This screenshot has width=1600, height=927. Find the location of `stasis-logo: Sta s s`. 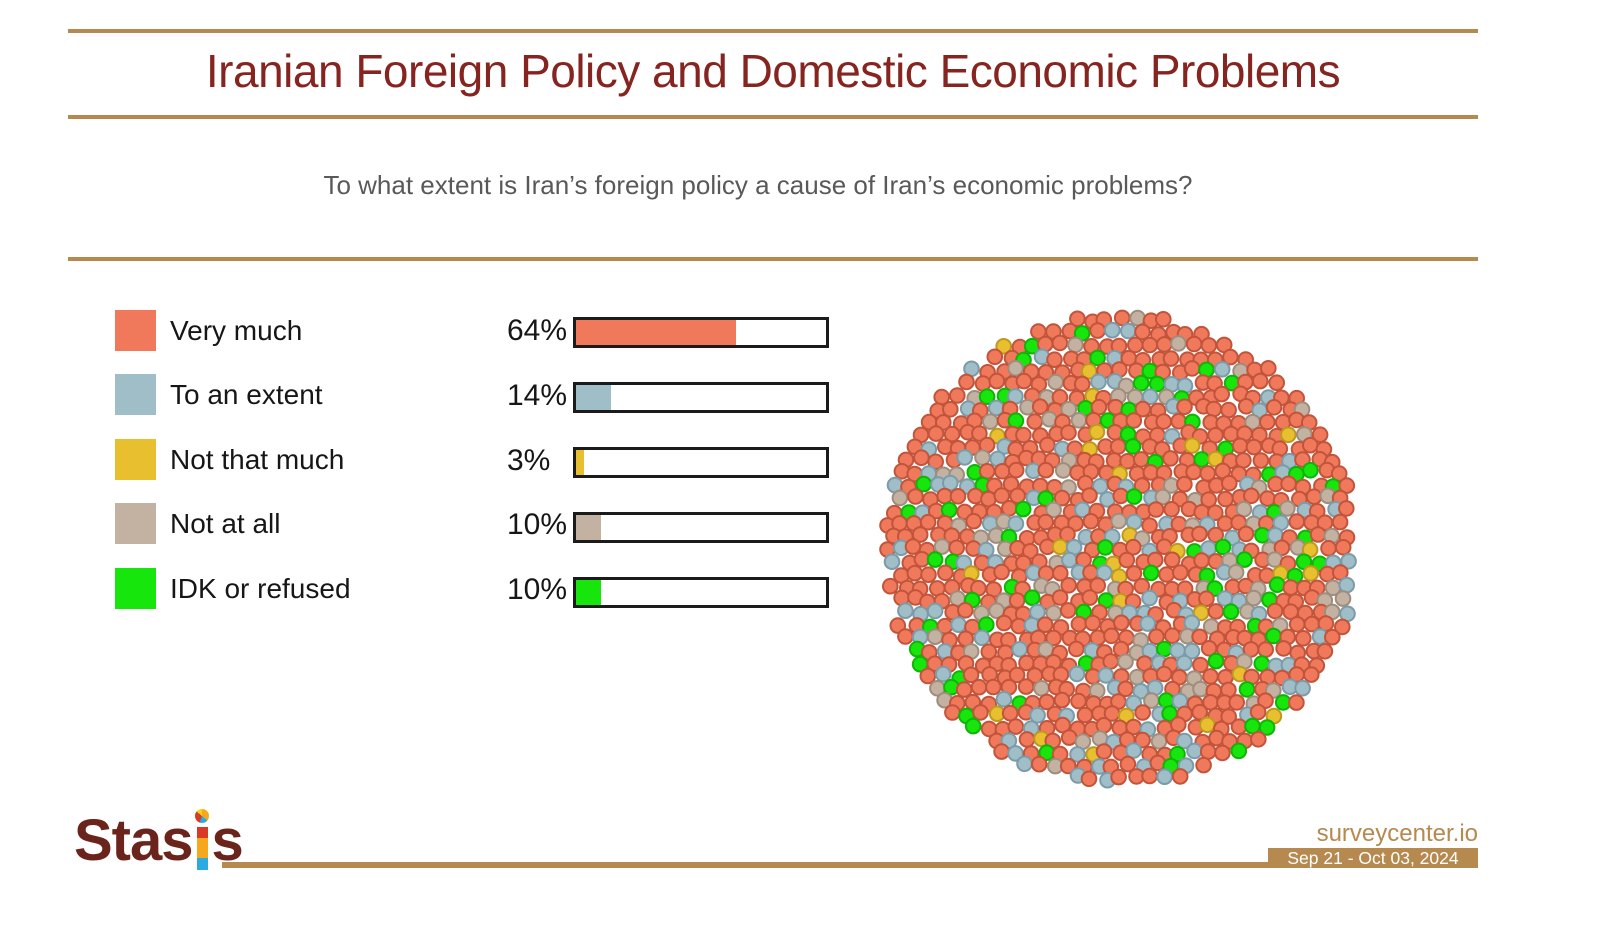

stasis-logo: Sta s s is located at coordinates (159, 836).